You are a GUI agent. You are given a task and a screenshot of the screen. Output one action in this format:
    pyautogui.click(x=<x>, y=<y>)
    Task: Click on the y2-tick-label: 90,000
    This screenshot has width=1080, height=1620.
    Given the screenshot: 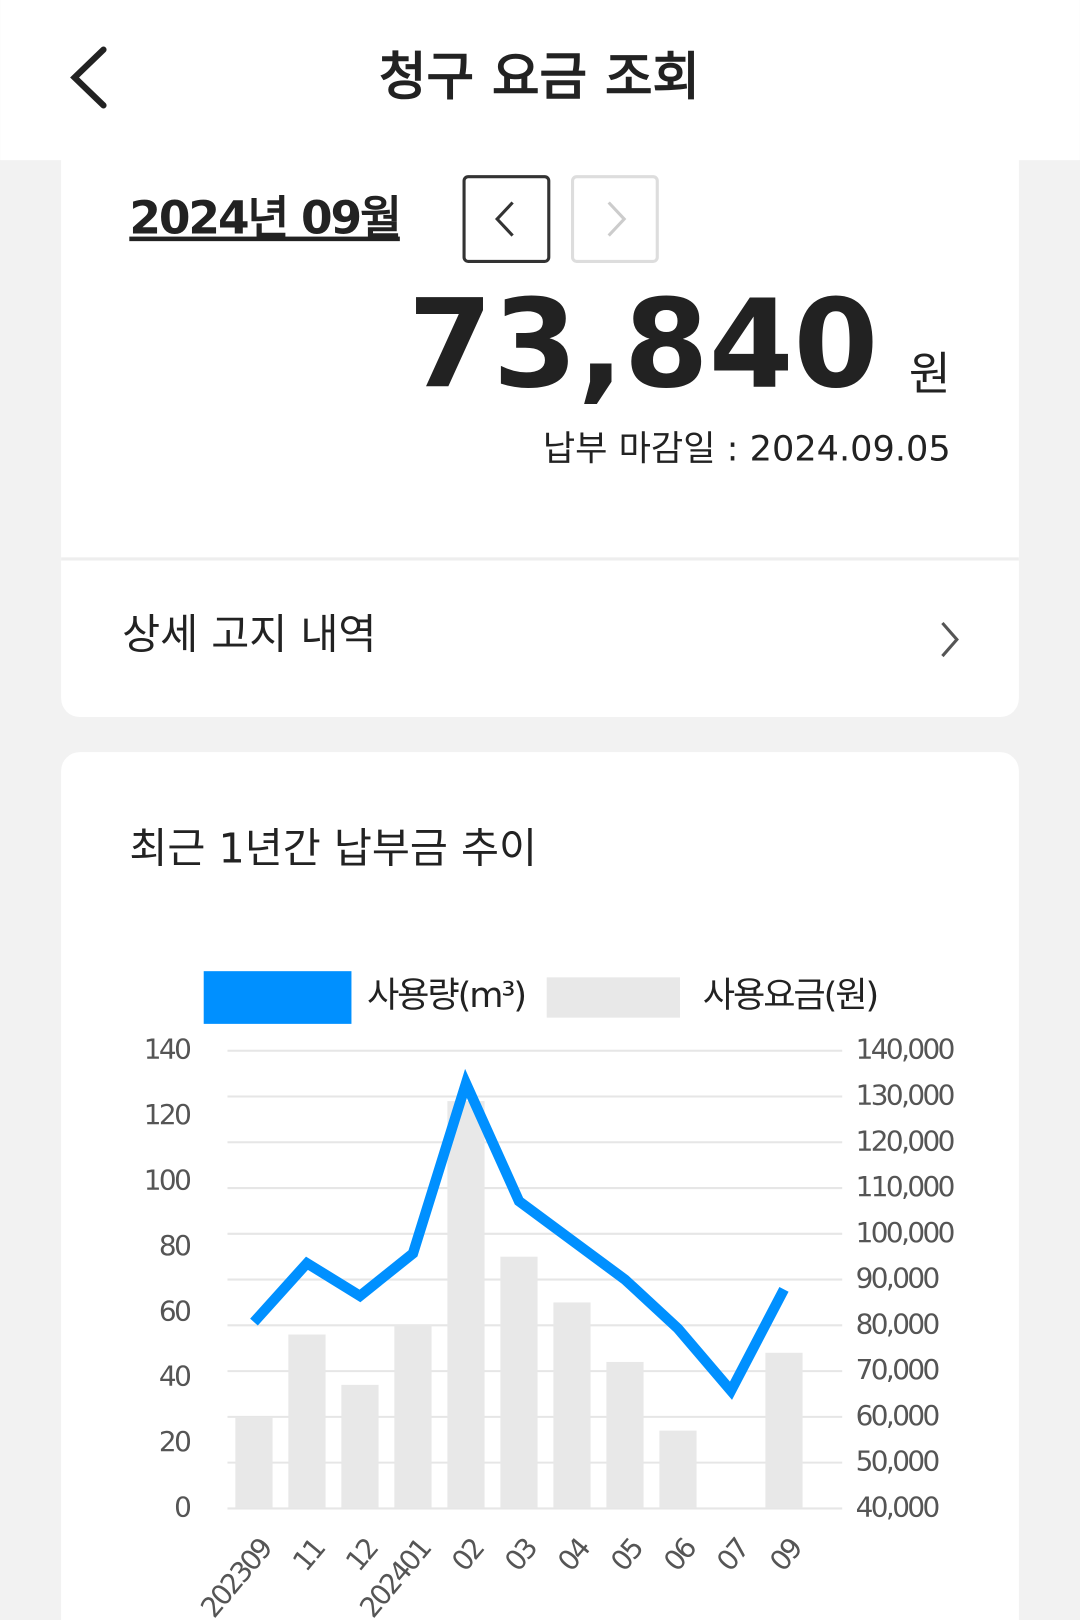 What is the action you would take?
    pyautogui.click(x=897, y=1278)
    